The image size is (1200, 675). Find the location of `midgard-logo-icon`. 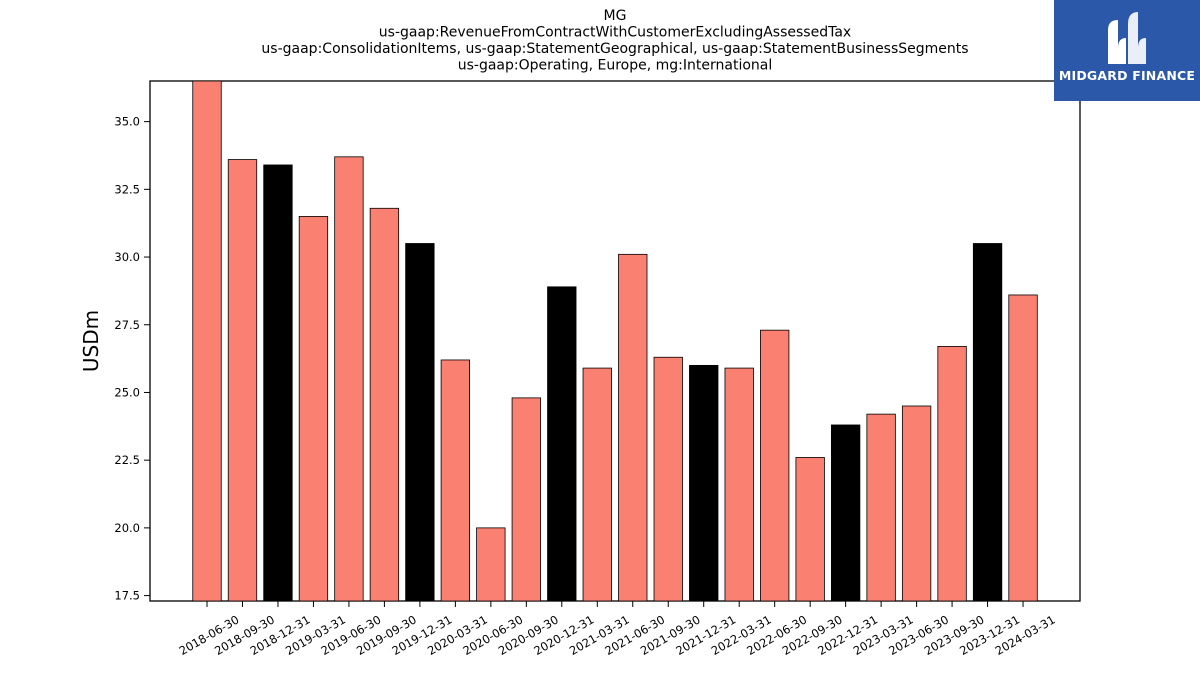

midgard-logo-icon is located at coordinates (1127, 38).